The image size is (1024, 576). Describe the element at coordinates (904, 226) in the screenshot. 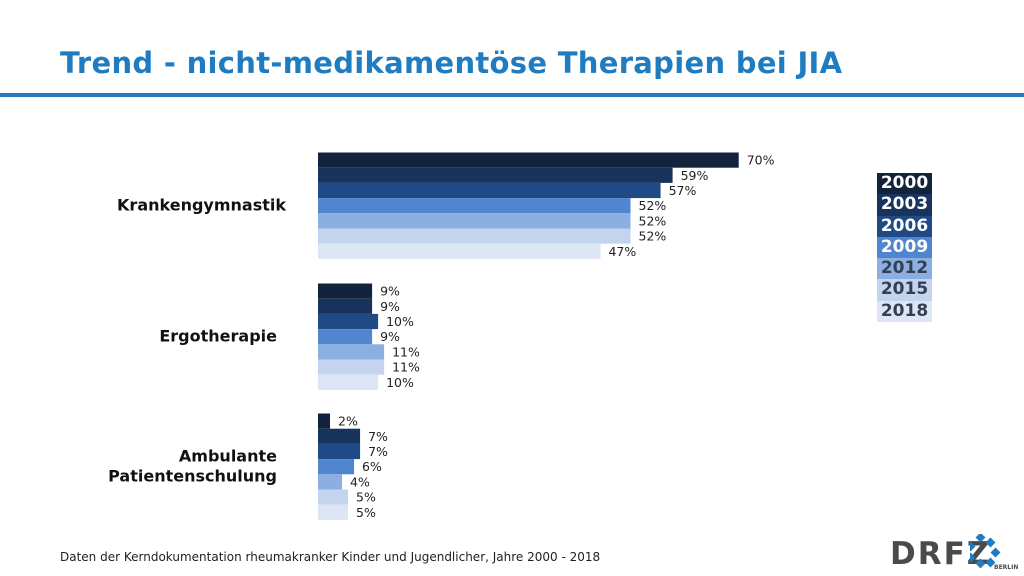

I see `legend-item-2006: 2006` at that location.